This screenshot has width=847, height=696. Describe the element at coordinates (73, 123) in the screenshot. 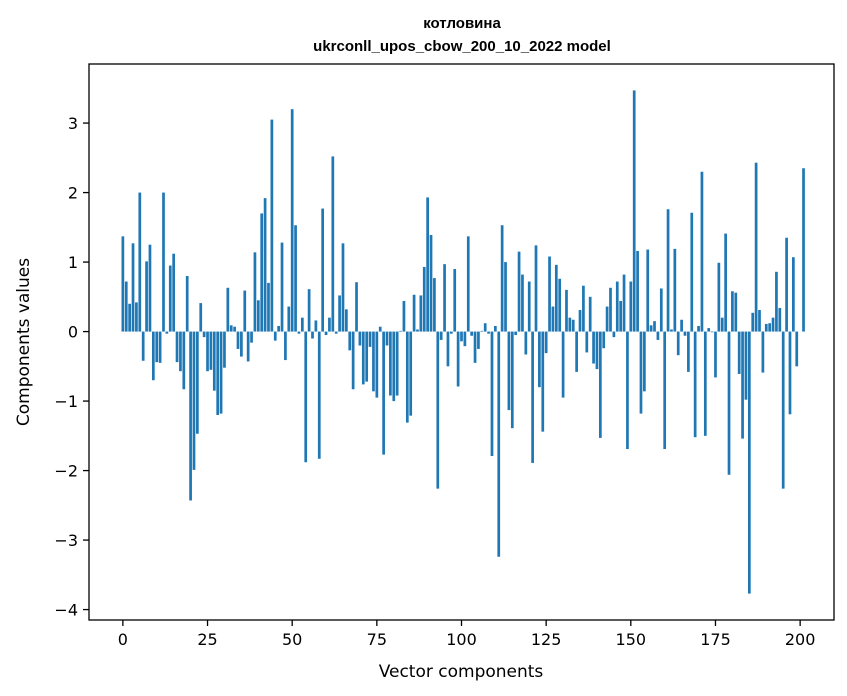

I see `y-tick-label: 3` at that location.